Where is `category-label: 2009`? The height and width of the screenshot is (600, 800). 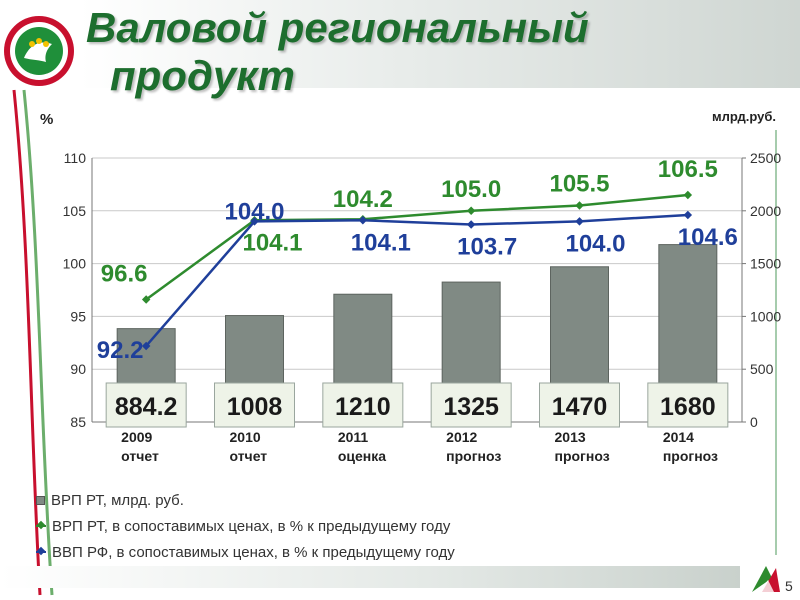 category-label: 2009 is located at coordinates (136, 437).